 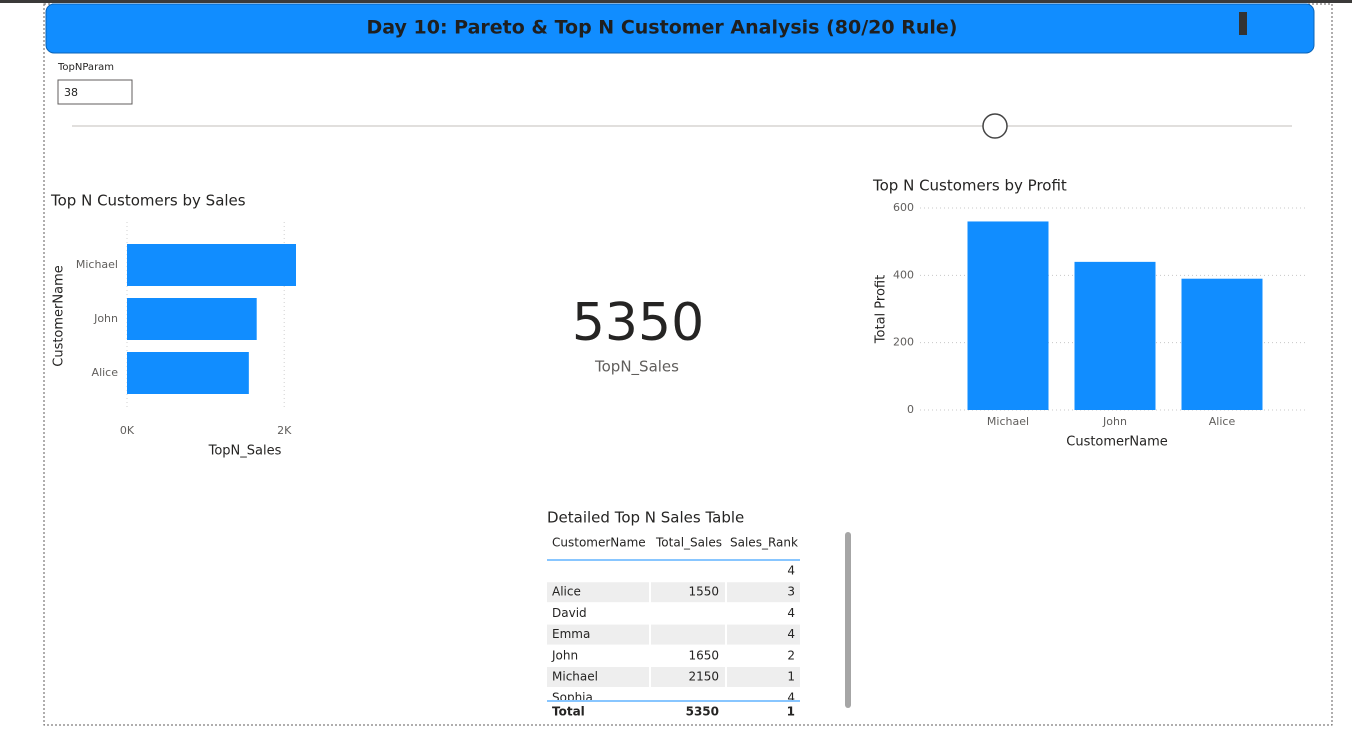 I want to click on chart-title: Top N Customers by Profit, so click(x=969, y=186).